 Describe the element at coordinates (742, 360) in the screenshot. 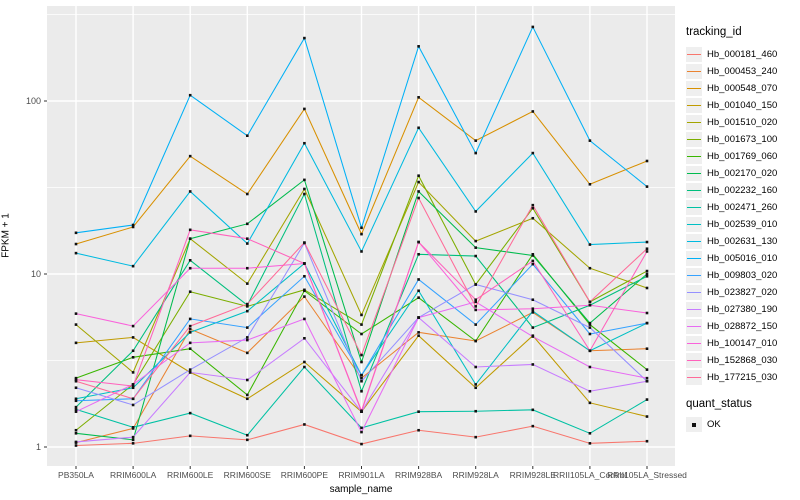

I see `legend-label: Hb_152868_030` at that location.